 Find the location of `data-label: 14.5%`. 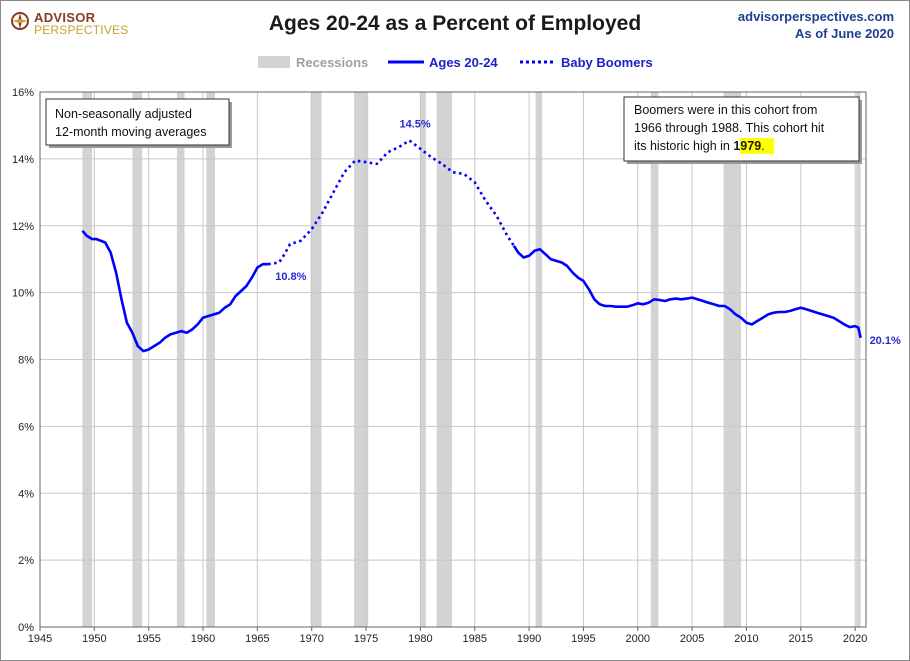

data-label: 14.5% is located at coordinates (415, 124).